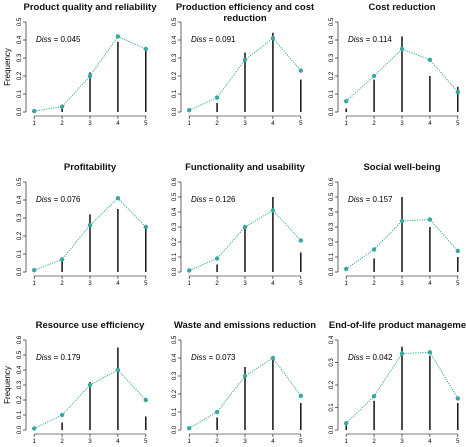 The image size is (466, 447). I want to click on annotation: Diss = 0.126, so click(213, 199).